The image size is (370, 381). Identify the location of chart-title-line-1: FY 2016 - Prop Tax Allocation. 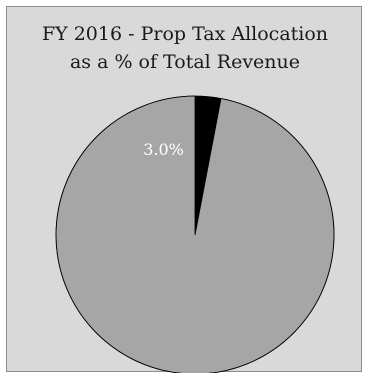
(185, 34).